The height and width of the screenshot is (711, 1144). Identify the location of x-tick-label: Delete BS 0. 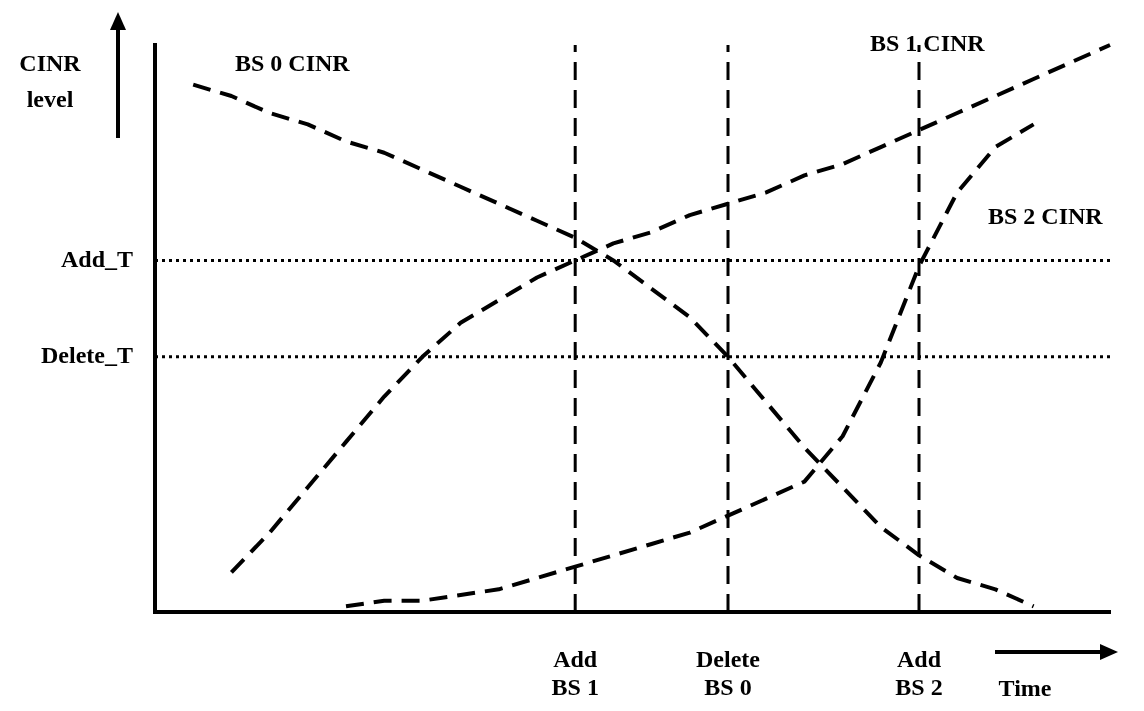
(728, 673).